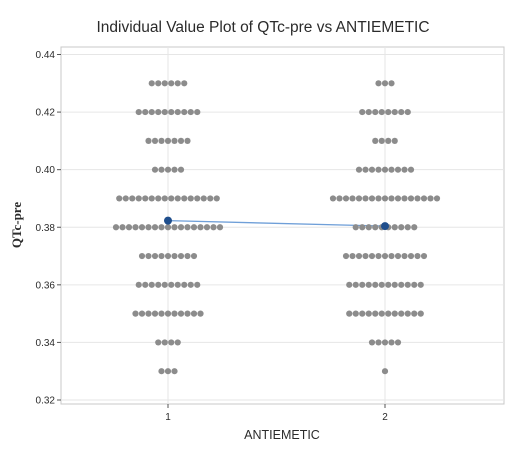  What do you see at coordinates (168, 220) in the screenshot?
I see `mean-symbol` at bounding box center [168, 220].